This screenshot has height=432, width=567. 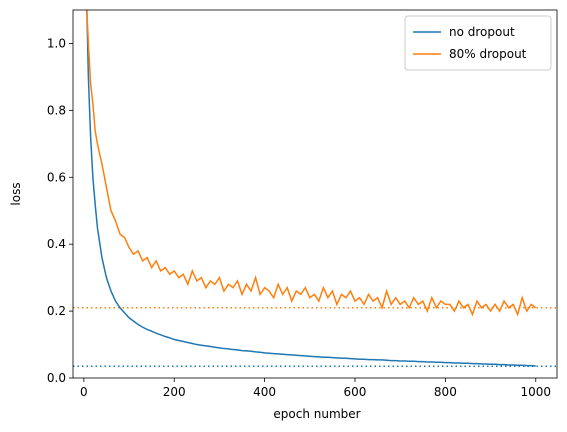 I want to click on y-axis-label: loss, so click(x=16, y=193).